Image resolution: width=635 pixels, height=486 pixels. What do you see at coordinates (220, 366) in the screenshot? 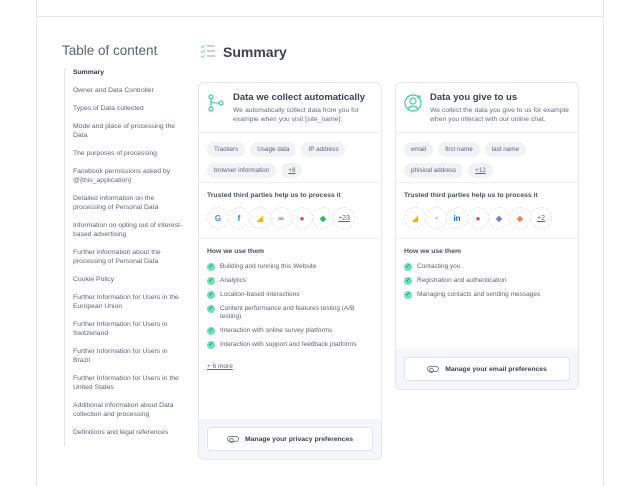
I see `more-uses-link: + 6 more` at bounding box center [220, 366].